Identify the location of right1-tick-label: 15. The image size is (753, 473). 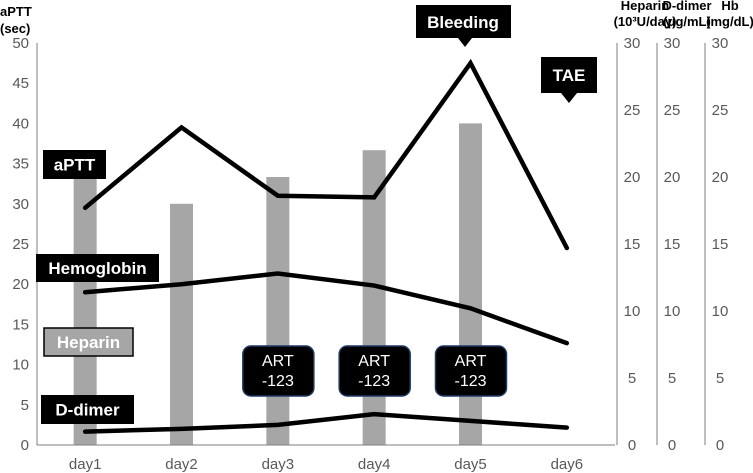
(632, 244).